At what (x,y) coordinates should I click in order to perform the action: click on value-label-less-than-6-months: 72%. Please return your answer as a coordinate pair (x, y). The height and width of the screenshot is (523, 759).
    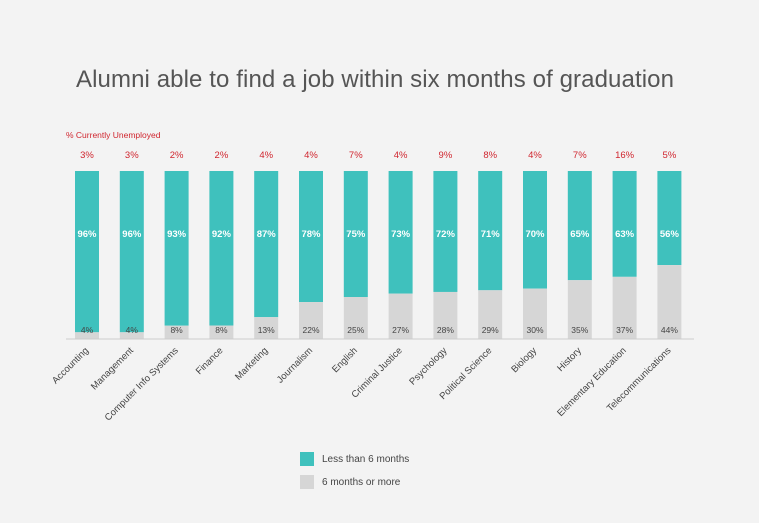
    Looking at the image, I should click on (446, 234).